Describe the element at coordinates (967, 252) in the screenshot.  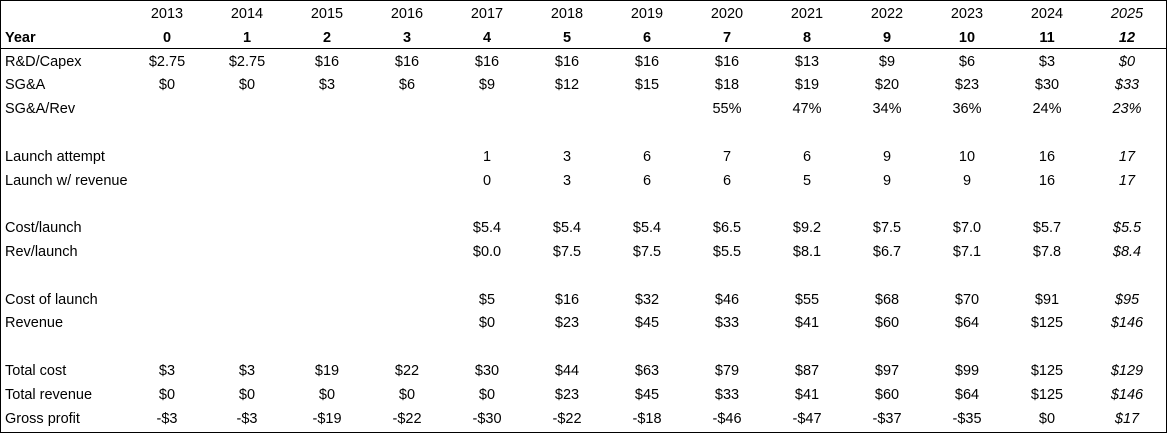
I see `cell-value: $7.1` at that location.